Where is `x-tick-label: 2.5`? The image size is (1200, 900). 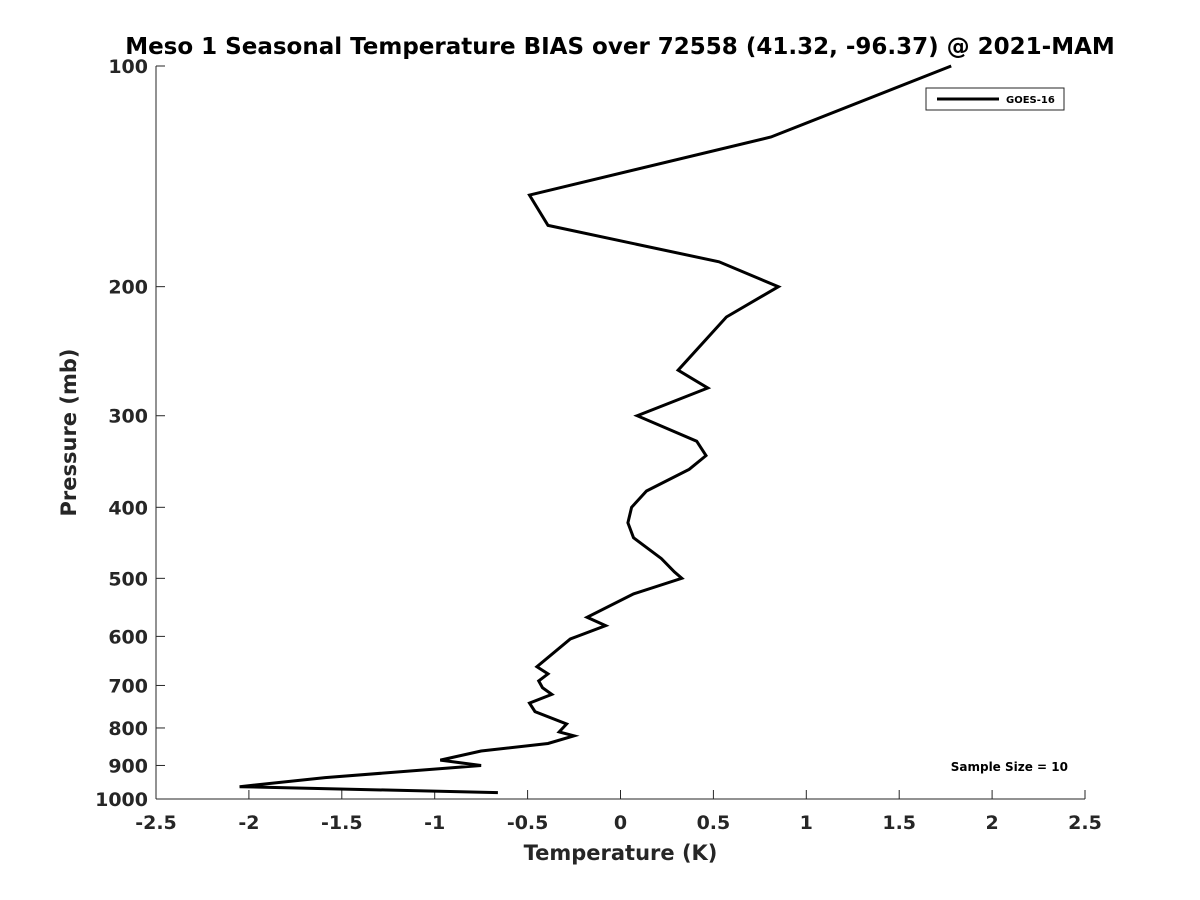
x-tick-label: 2.5 is located at coordinates (1085, 823).